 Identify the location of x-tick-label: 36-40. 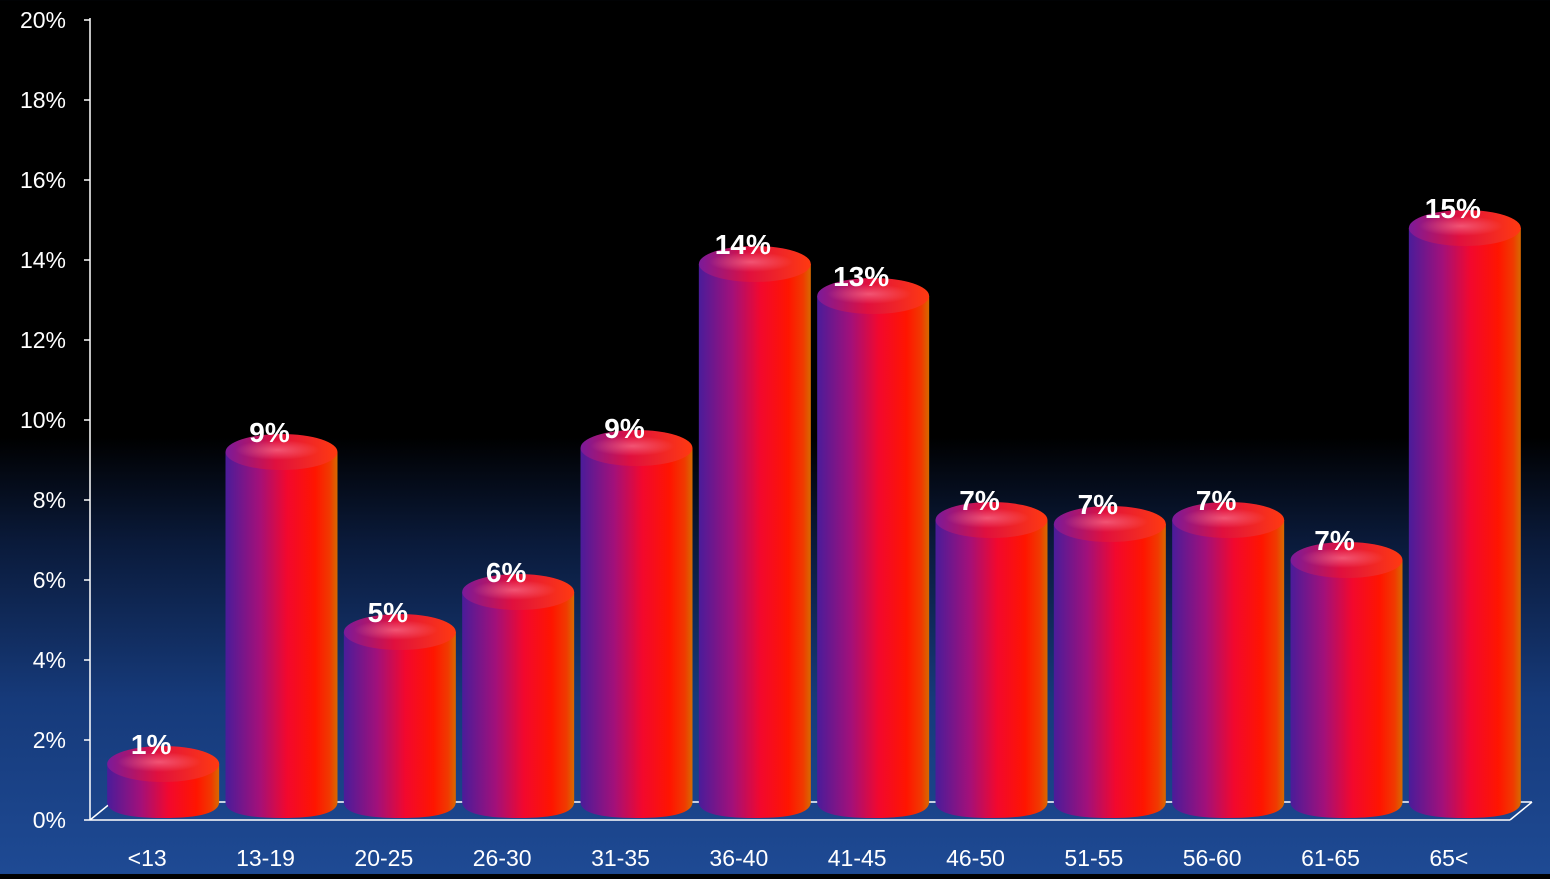
(738, 858).